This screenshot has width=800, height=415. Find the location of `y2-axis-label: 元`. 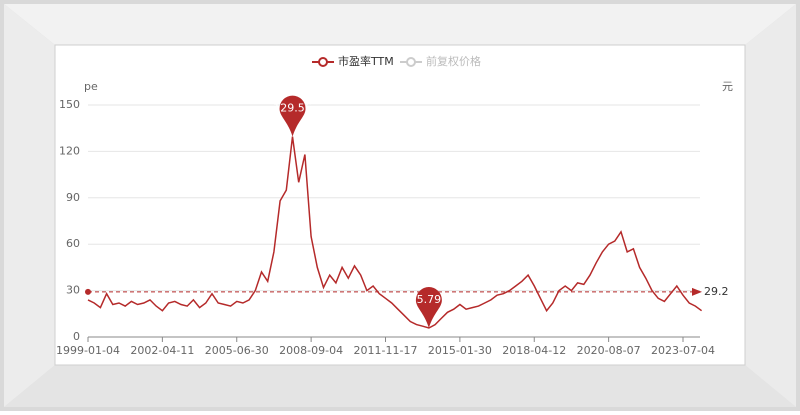

y2-axis-label: 元 is located at coordinates (727, 86).